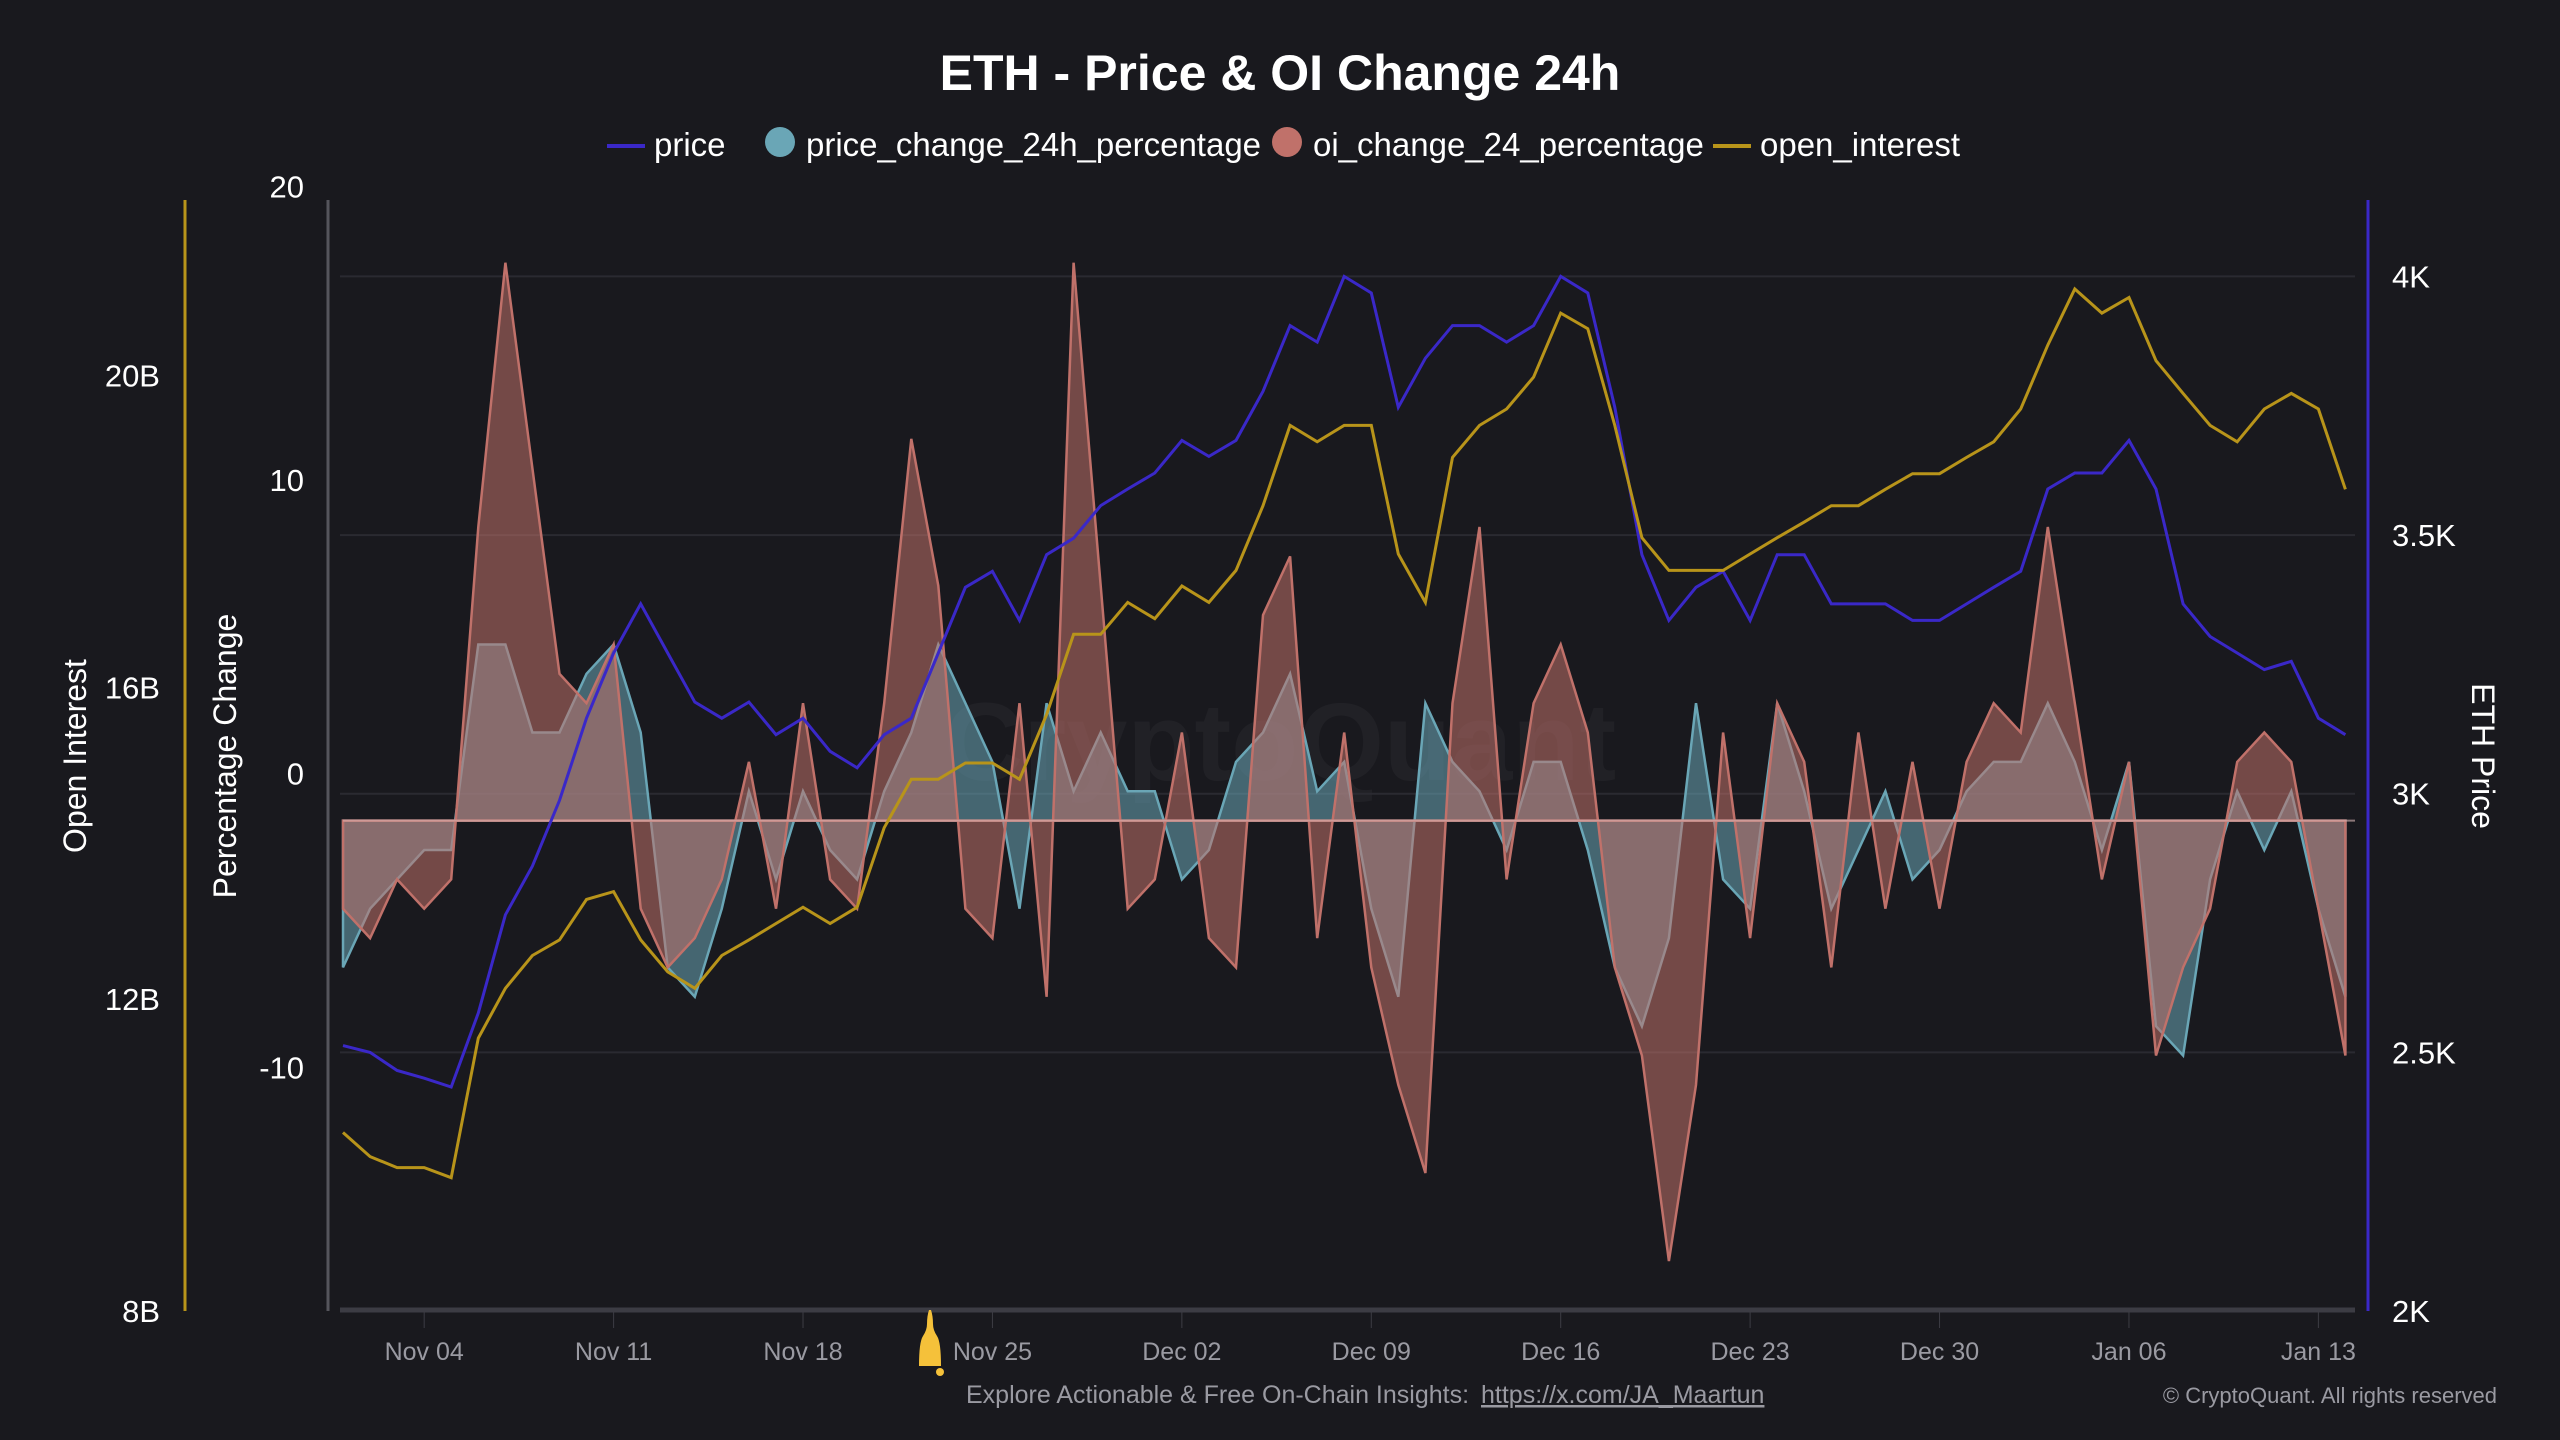 Image resolution: width=2560 pixels, height=1440 pixels. Describe the element at coordinates (1622, 1395) in the screenshot. I see `footer-link: https://x.com/JA_Maartun` at that location.